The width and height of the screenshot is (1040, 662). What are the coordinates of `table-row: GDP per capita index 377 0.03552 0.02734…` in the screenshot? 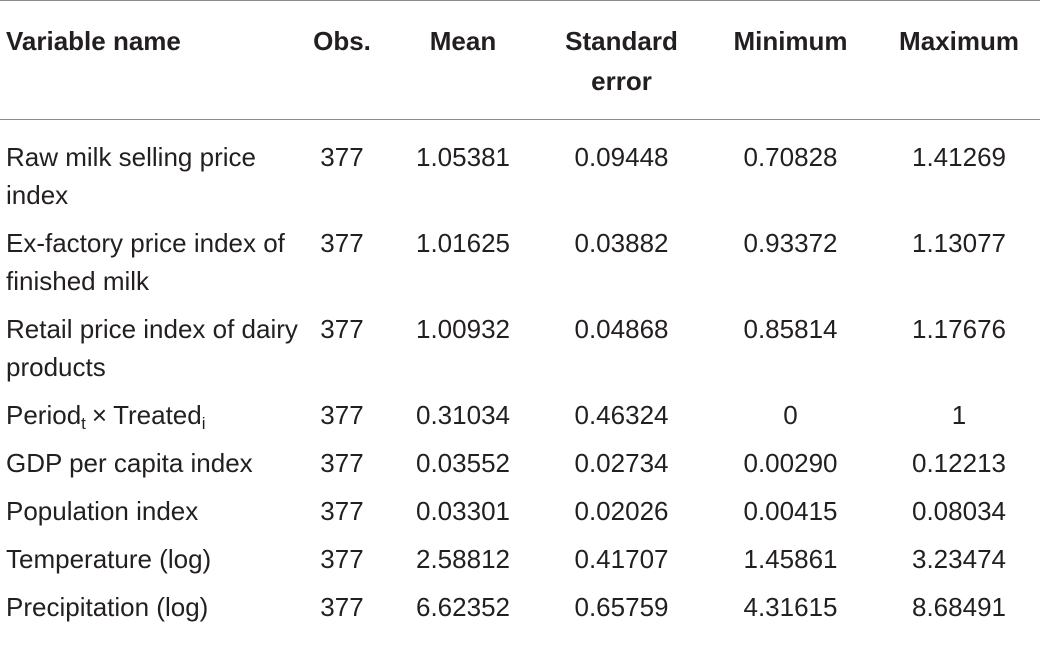 It's located at (520, 468).